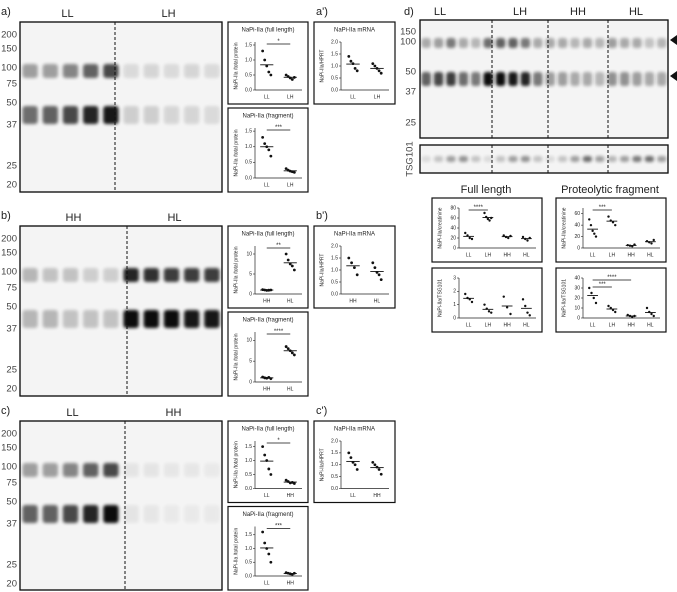 This screenshot has height=592, width=677. I want to click on significance-label: ****, so click(612, 278).